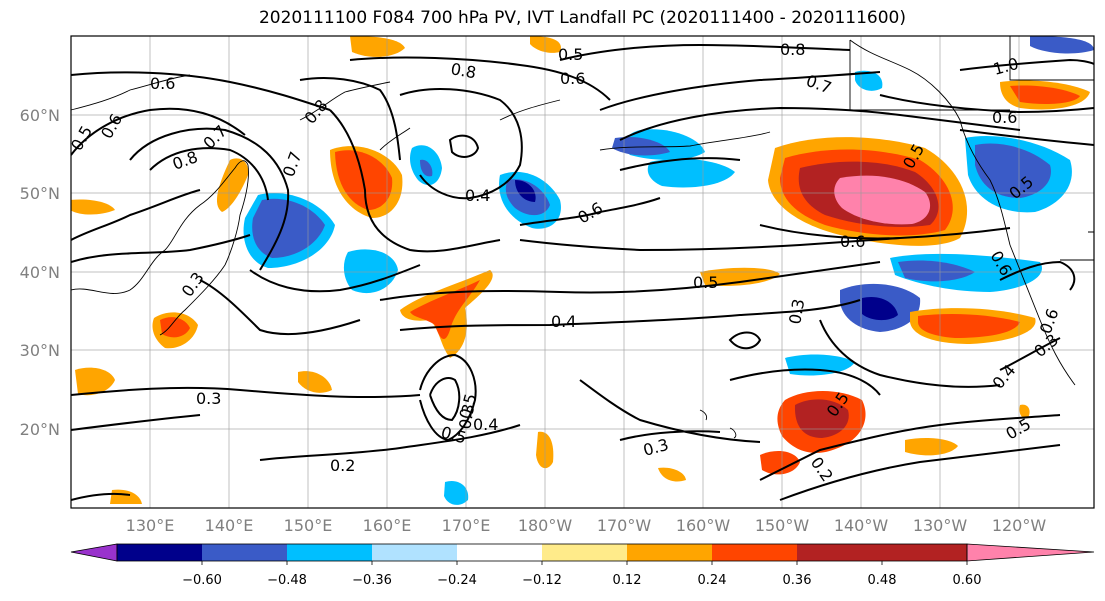  What do you see at coordinates (342, 465) in the screenshot?
I see `contour-label: 0.2` at bounding box center [342, 465].